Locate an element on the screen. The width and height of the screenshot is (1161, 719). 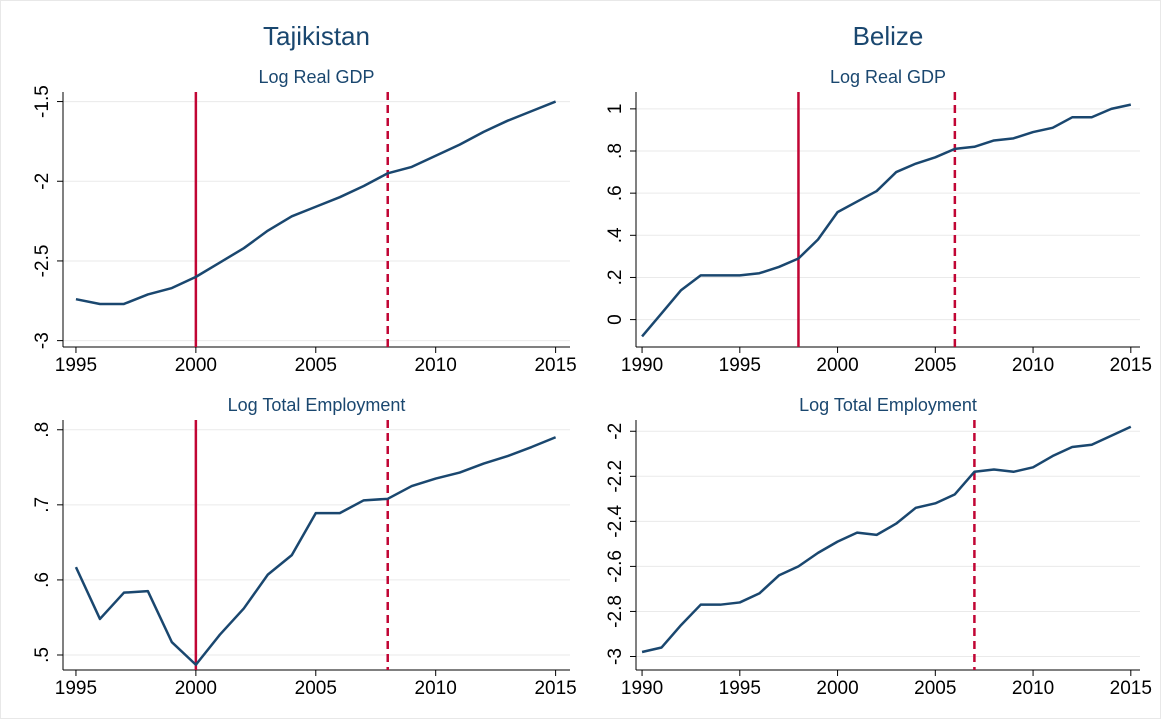
y-tick-label: .2 is located at coordinates (615, 278).